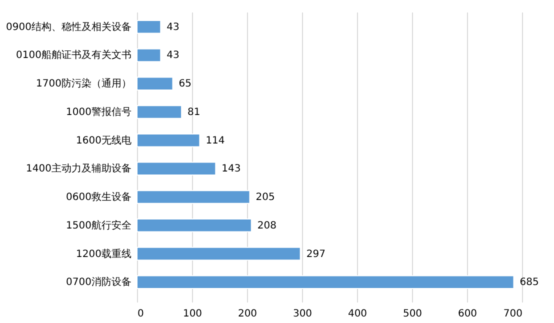  I want to click on x-tick-label: 0, so click(141, 314).